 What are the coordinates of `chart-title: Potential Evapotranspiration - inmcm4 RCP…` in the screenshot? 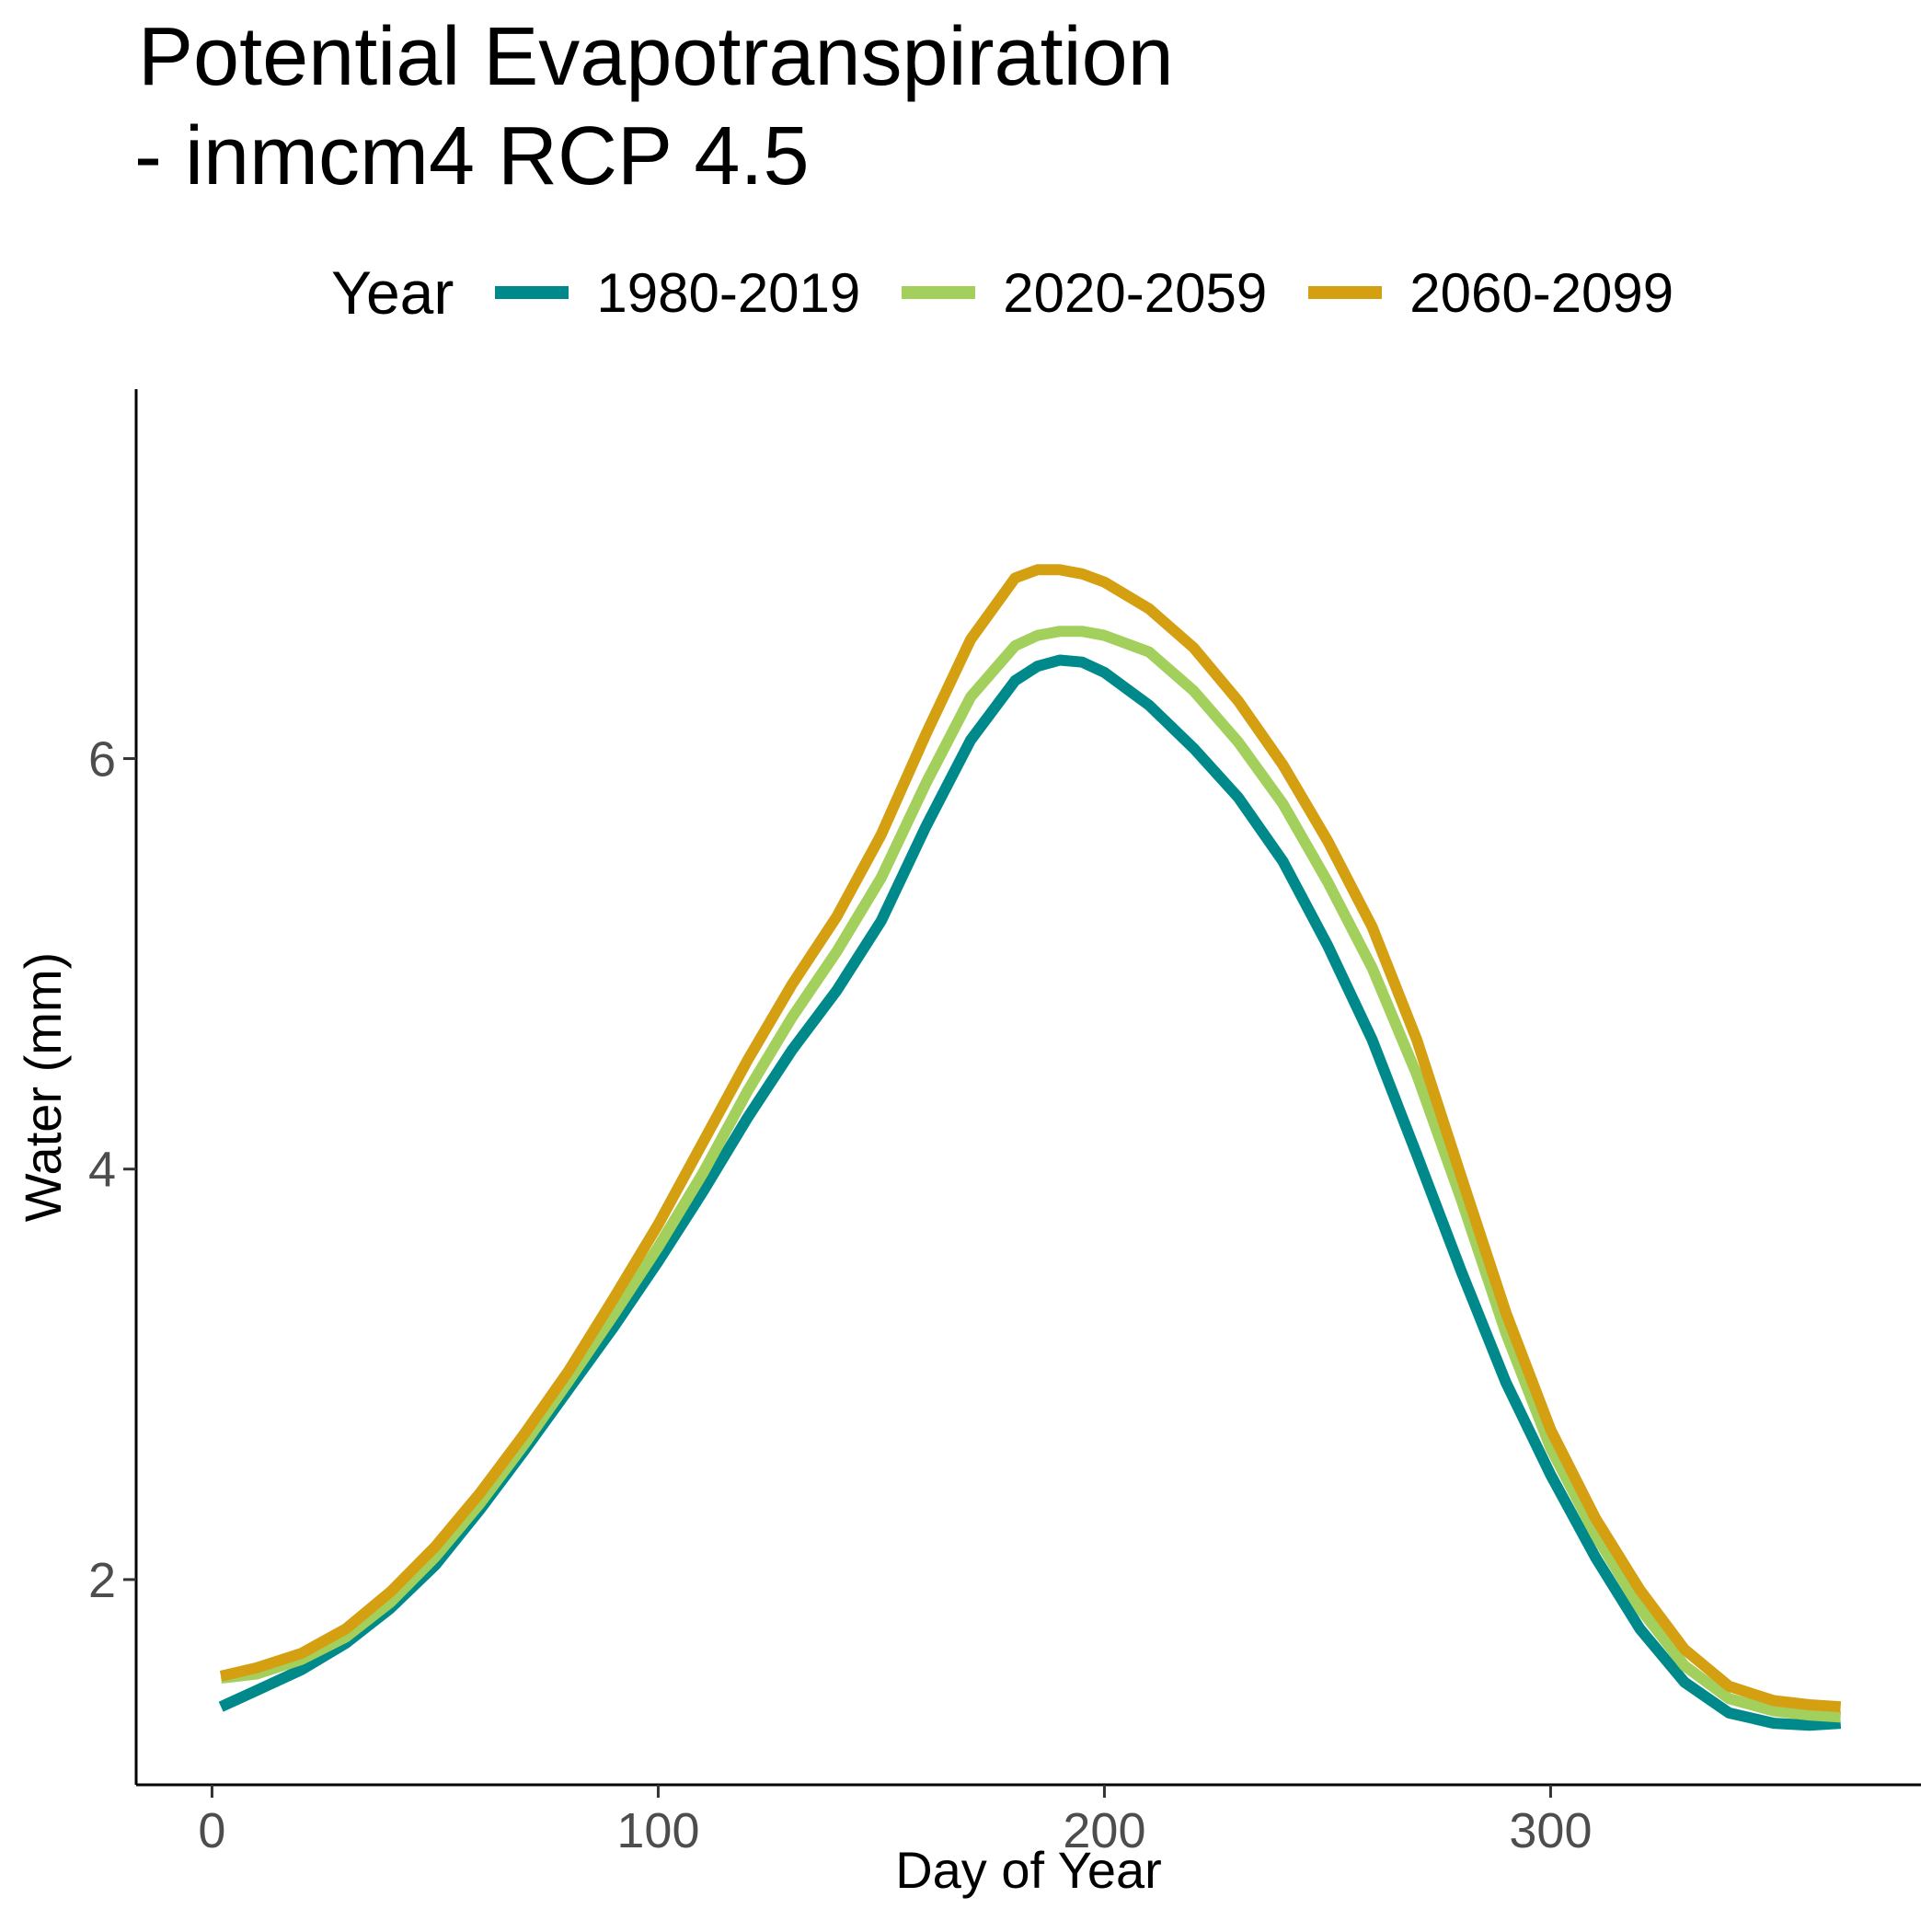 It's located at (654, 106).